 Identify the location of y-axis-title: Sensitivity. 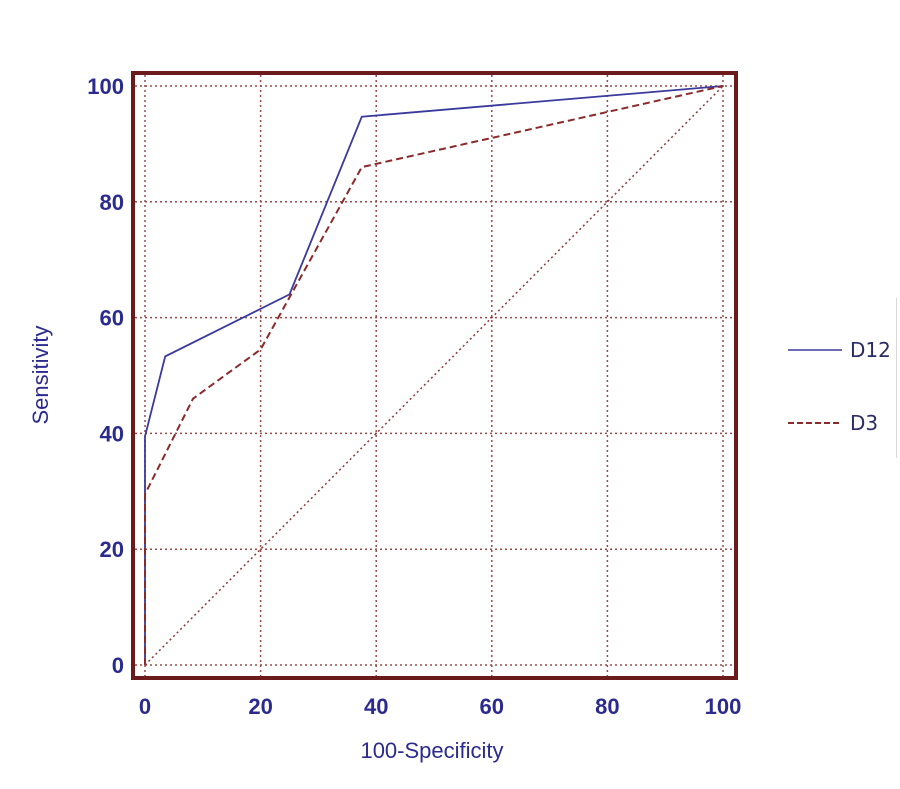
(40, 374).